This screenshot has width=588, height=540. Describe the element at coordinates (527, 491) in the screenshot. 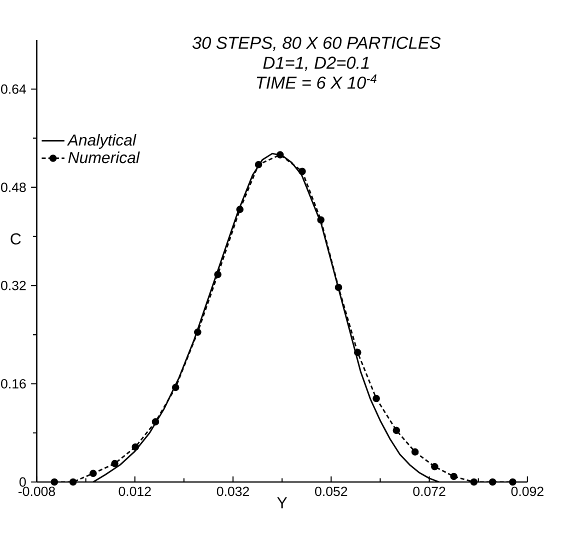

I see `x-tick-label: 0.092` at that location.